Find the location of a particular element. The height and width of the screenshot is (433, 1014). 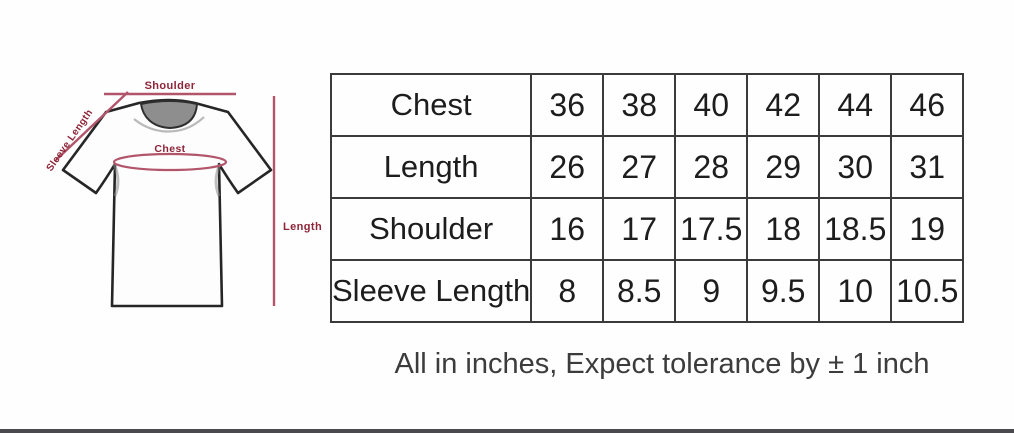

row-header-length: Length is located at coordinates (431, 167).